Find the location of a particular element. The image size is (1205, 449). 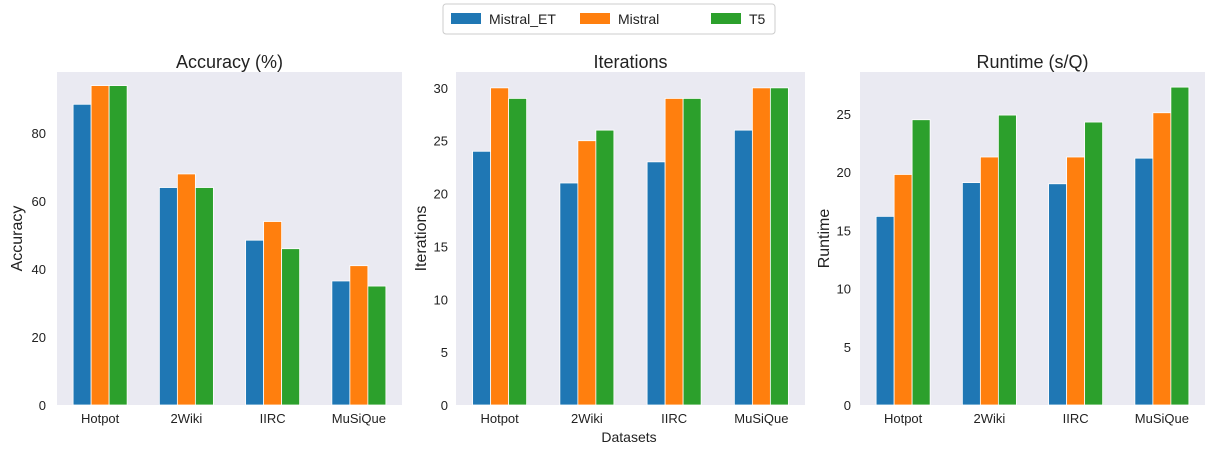

legend: Mistral_ET Mistral T5 is located at coordinates (609, 19).